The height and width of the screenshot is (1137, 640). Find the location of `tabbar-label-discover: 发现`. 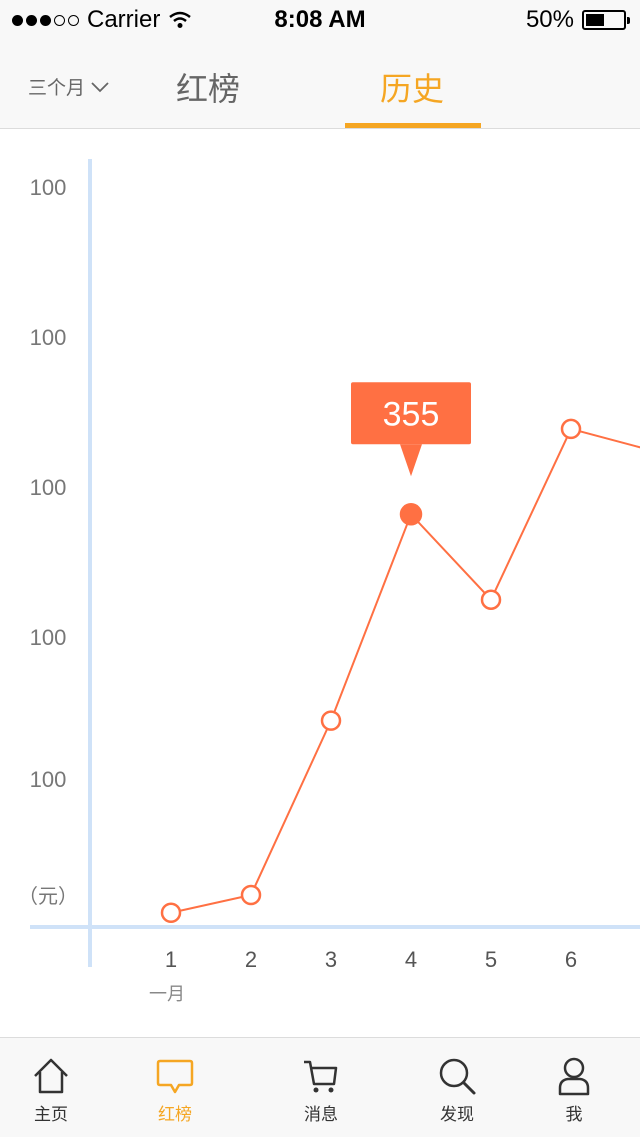

tabbar-label-discover: 发现 is located at coordinates (457, 1114).